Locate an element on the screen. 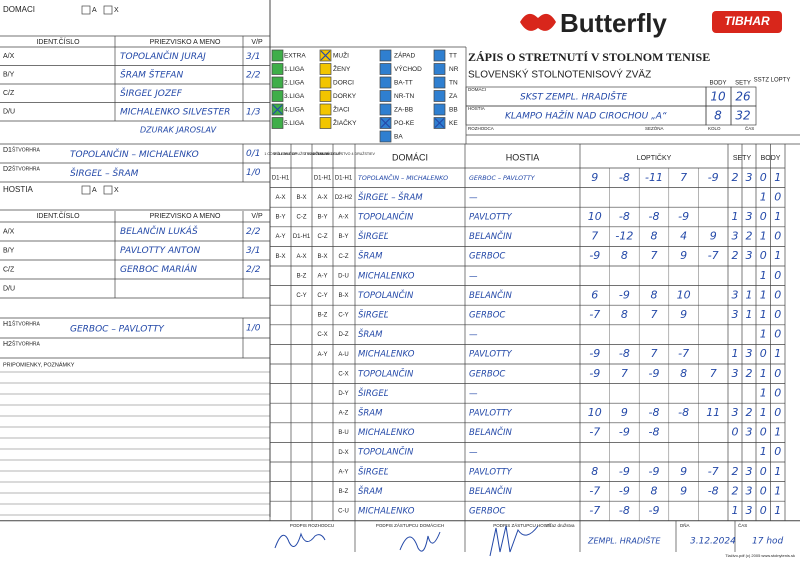 The image size is (800, 562). game-score: 4 is located at coordinates (683, 236).